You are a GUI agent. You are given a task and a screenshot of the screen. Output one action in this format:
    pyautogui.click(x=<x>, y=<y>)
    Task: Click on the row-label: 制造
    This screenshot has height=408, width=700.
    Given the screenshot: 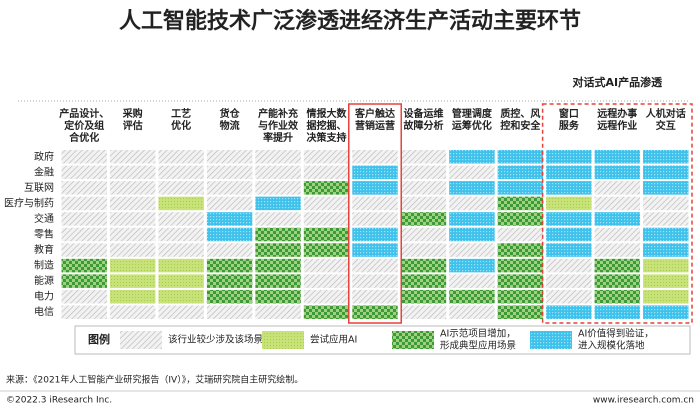 What is the action you would take?
    pyautogui.click(x=44, y=265)
    